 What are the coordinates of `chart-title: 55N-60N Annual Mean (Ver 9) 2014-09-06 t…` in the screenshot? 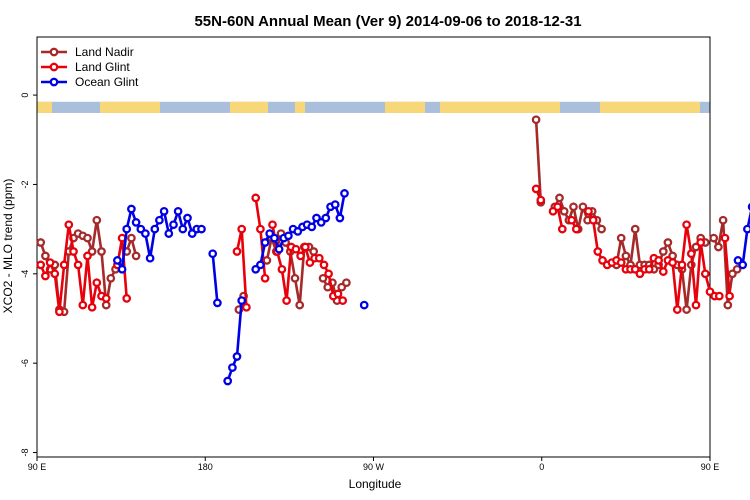 It's located at (387, 21).